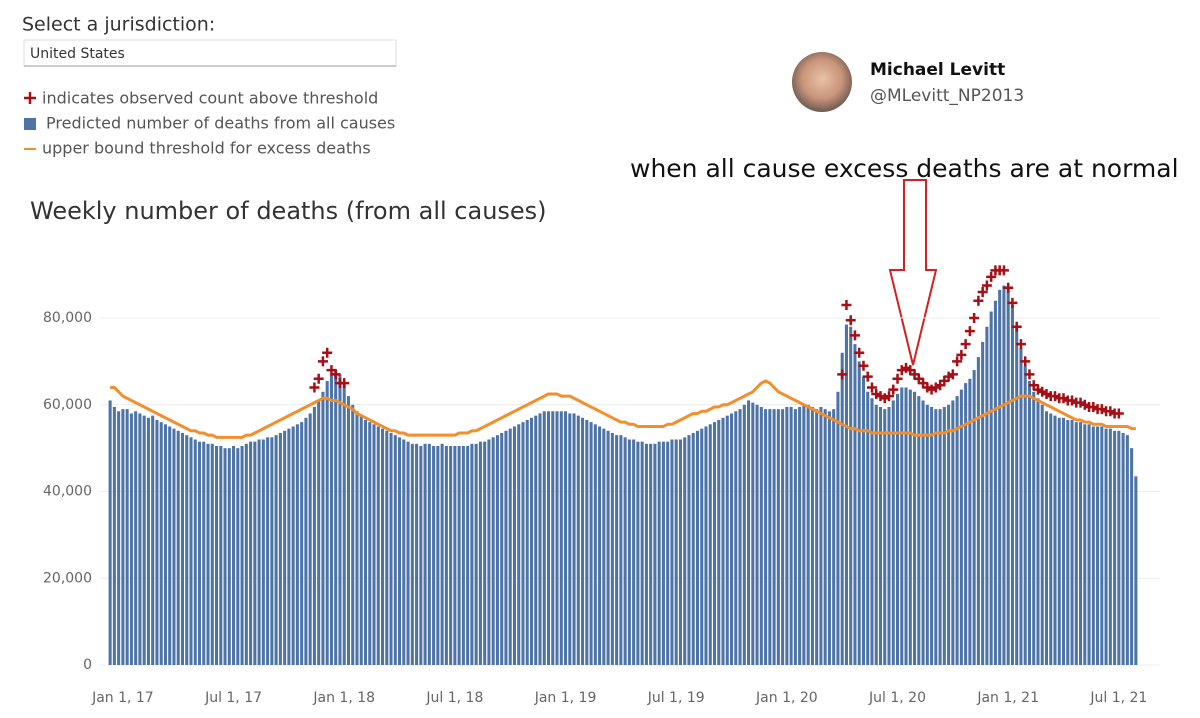 Image resolution: width=1200 pixels, height=718 pixels. Describe the element at coordinates (937, 70) in the screenshot. I see `author-name: Michael Levitt` at that location.